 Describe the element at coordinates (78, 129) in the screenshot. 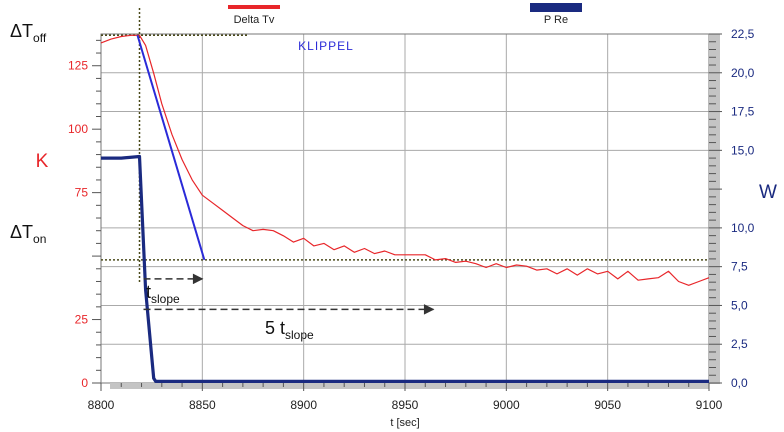

I see `y-left-tick-label: 100` at that location.